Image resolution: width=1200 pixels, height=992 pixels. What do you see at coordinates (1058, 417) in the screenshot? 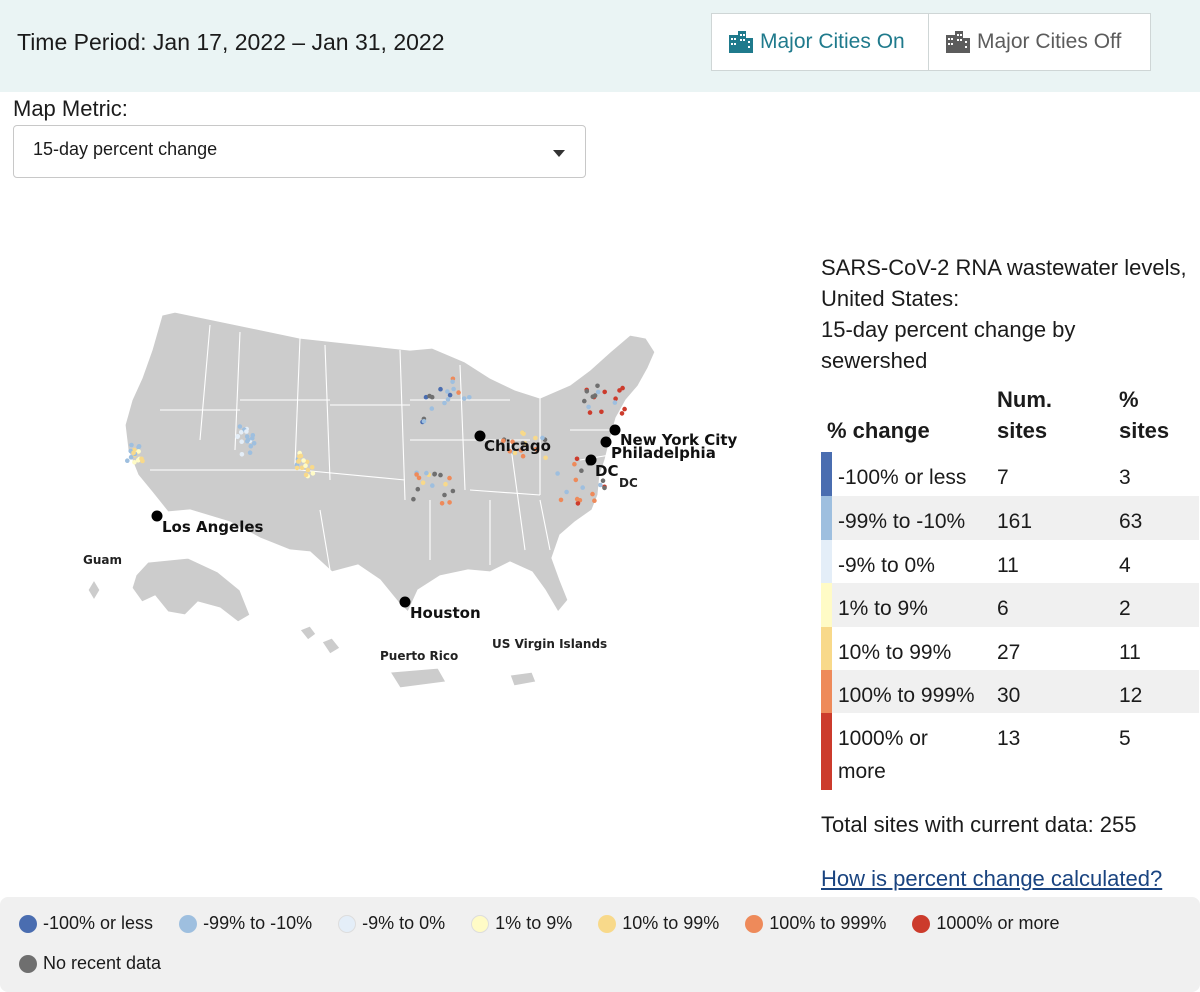
I see `col-header-num-sites: Num. sites` at bounding box center [1058, 417].